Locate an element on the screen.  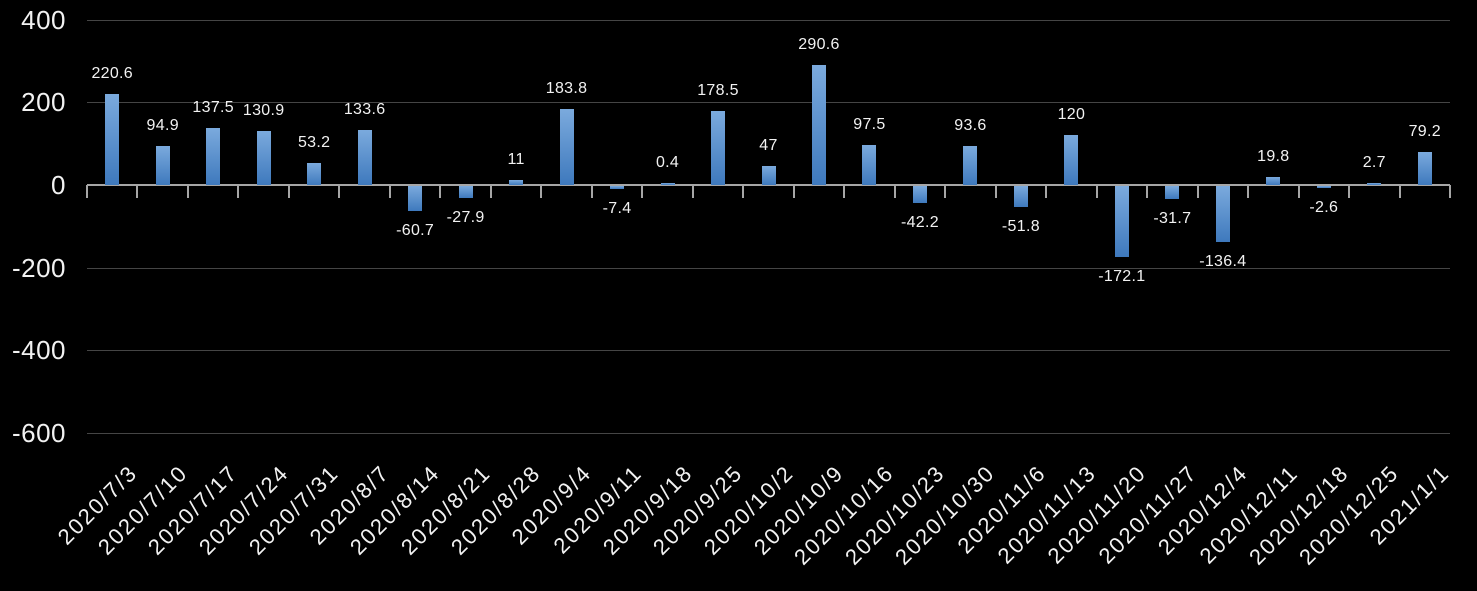
bar-value-label: 137.5 is located at coordinates (213, 108).